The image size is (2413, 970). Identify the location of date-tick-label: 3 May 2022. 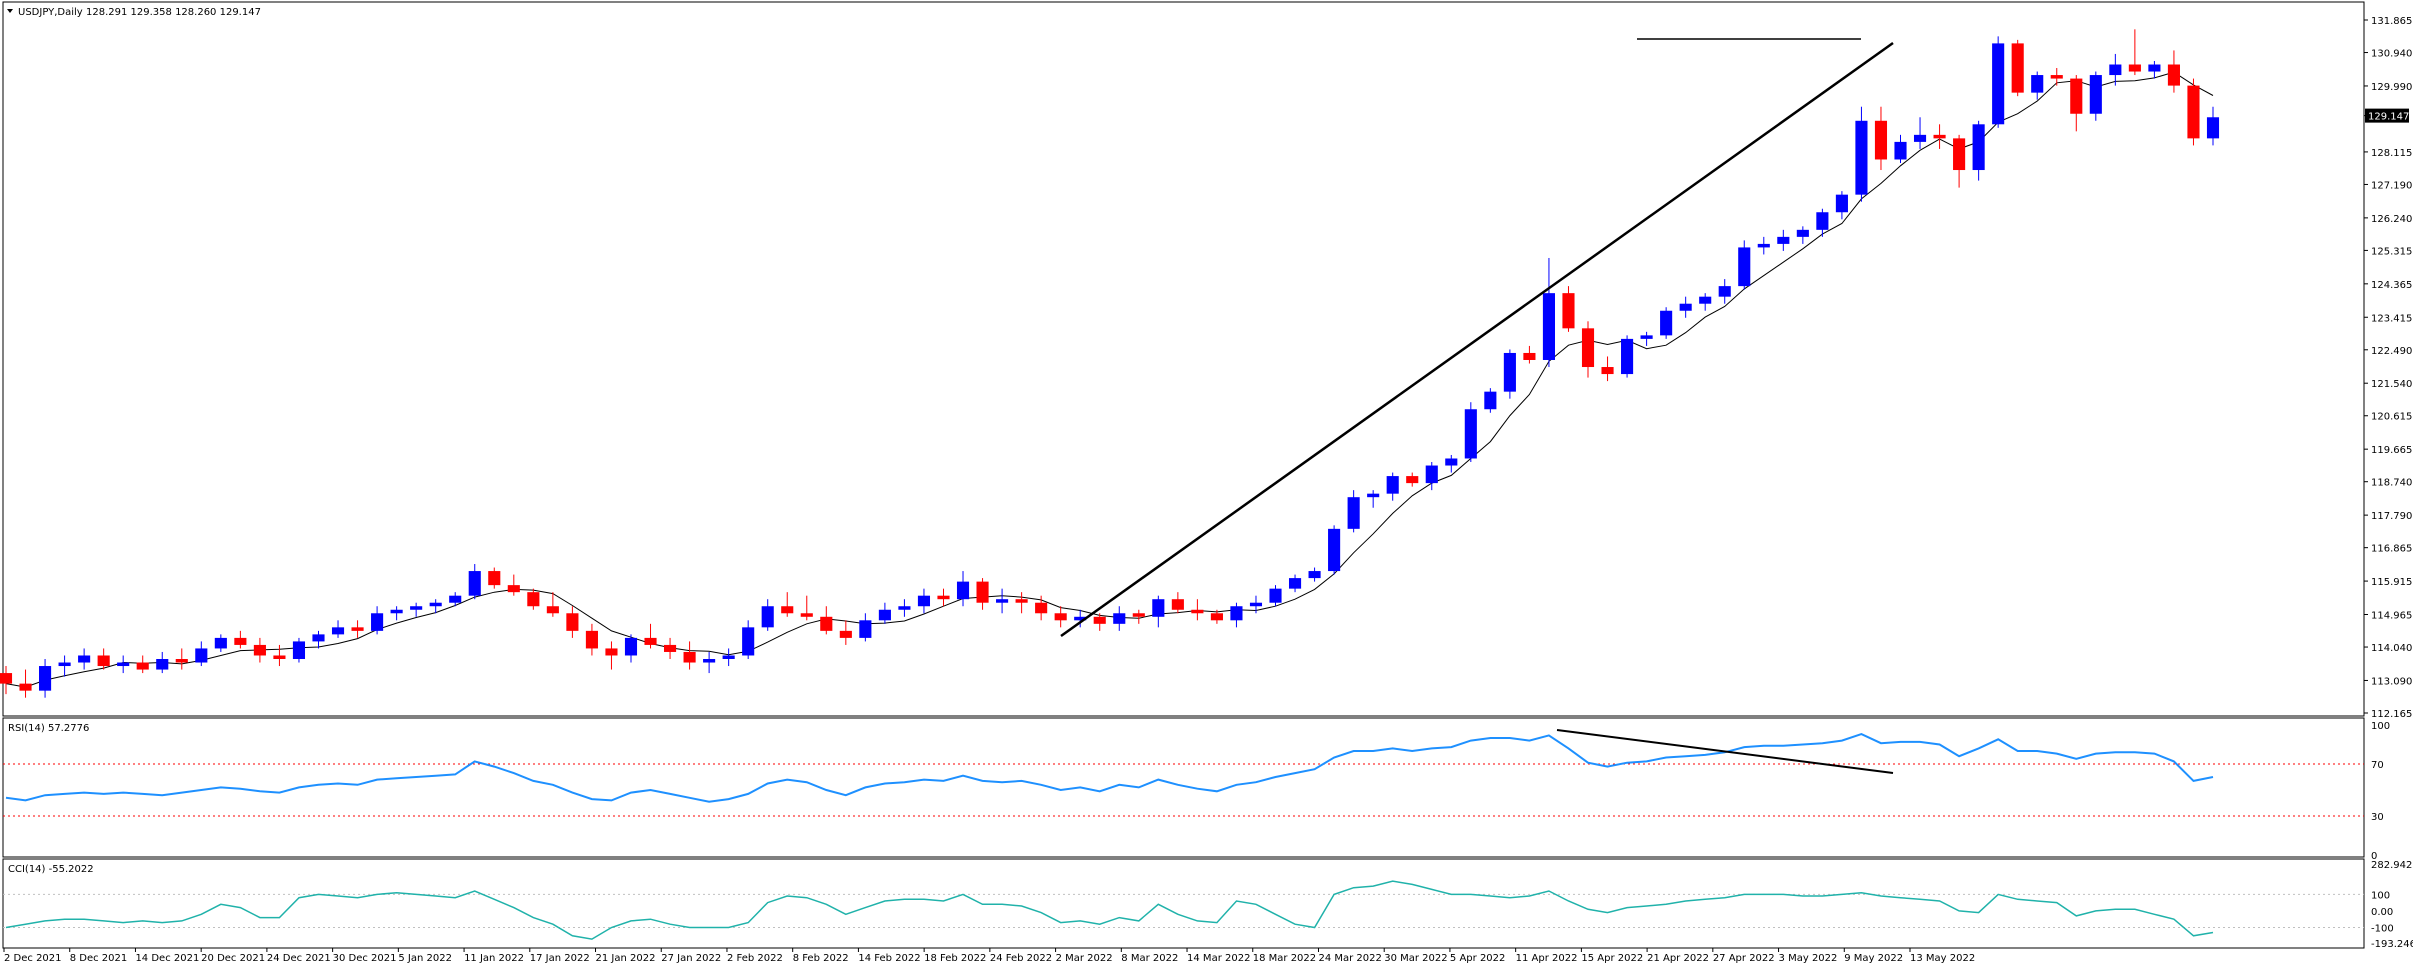
(1808, 958).